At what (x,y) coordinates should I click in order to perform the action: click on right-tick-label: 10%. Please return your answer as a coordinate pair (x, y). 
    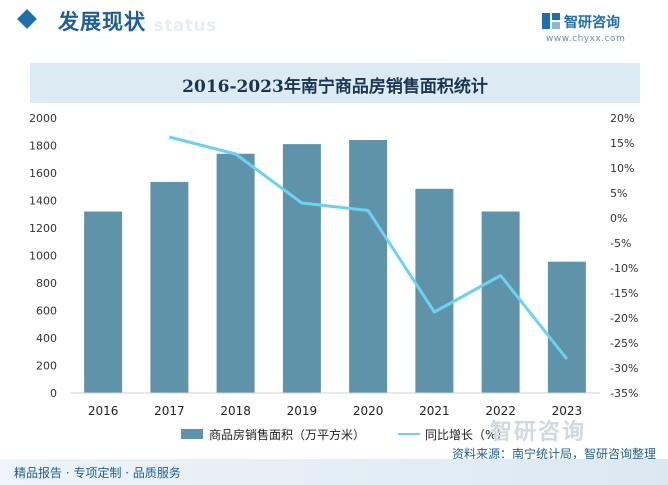
    Looking at the image, I should click on (622, 168).